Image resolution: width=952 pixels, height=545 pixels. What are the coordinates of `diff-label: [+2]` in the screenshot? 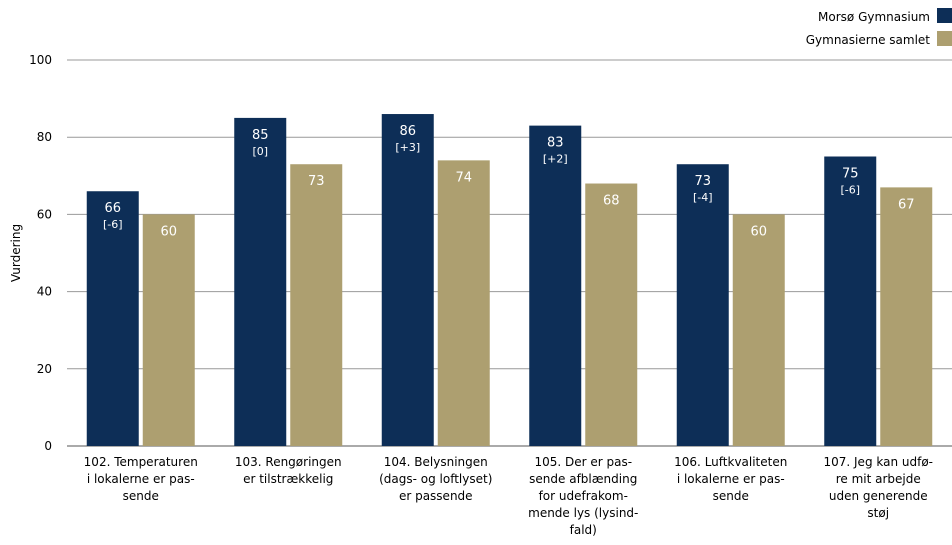 It's located at (555, 159).